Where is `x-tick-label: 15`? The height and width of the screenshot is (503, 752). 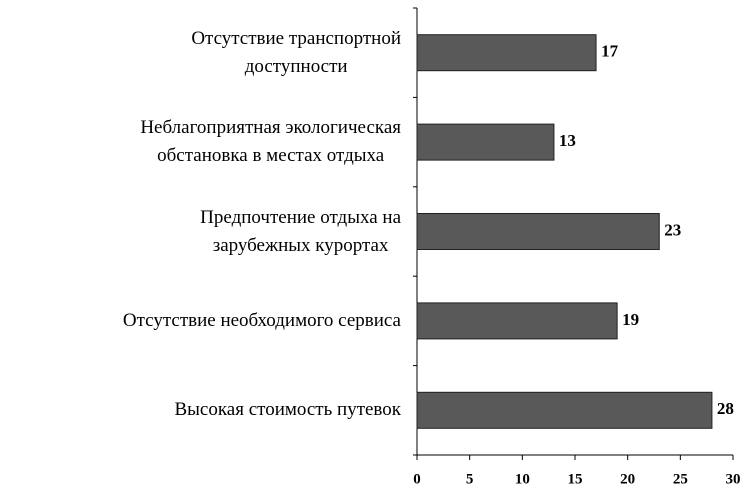 x-tick-label: 15 is located at coordinates (575, 479).